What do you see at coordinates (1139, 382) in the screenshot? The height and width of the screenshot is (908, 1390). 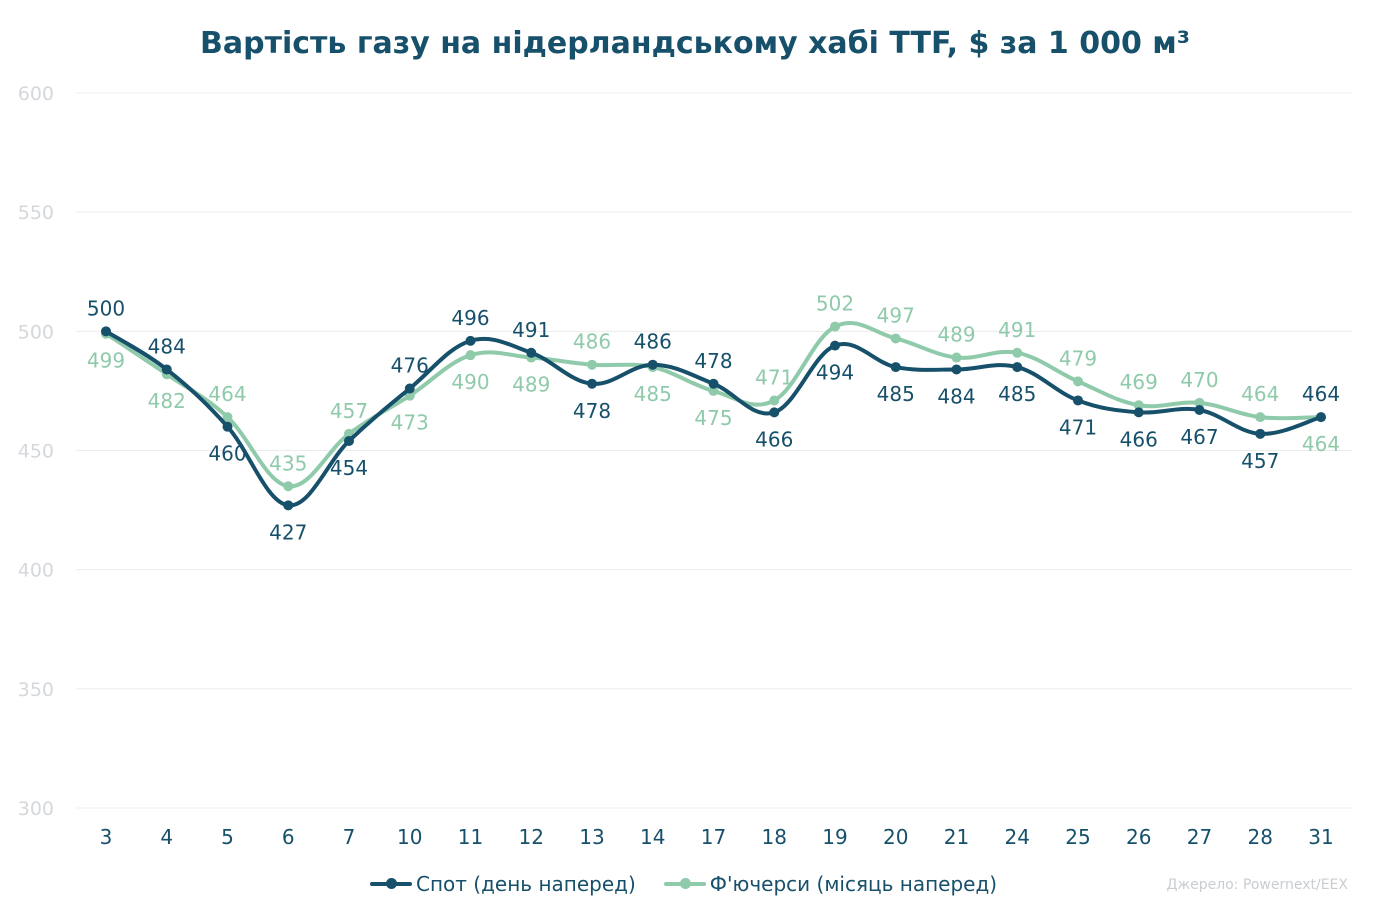 I see `data-label-futures: 469` at bounding box center [1139, 382].